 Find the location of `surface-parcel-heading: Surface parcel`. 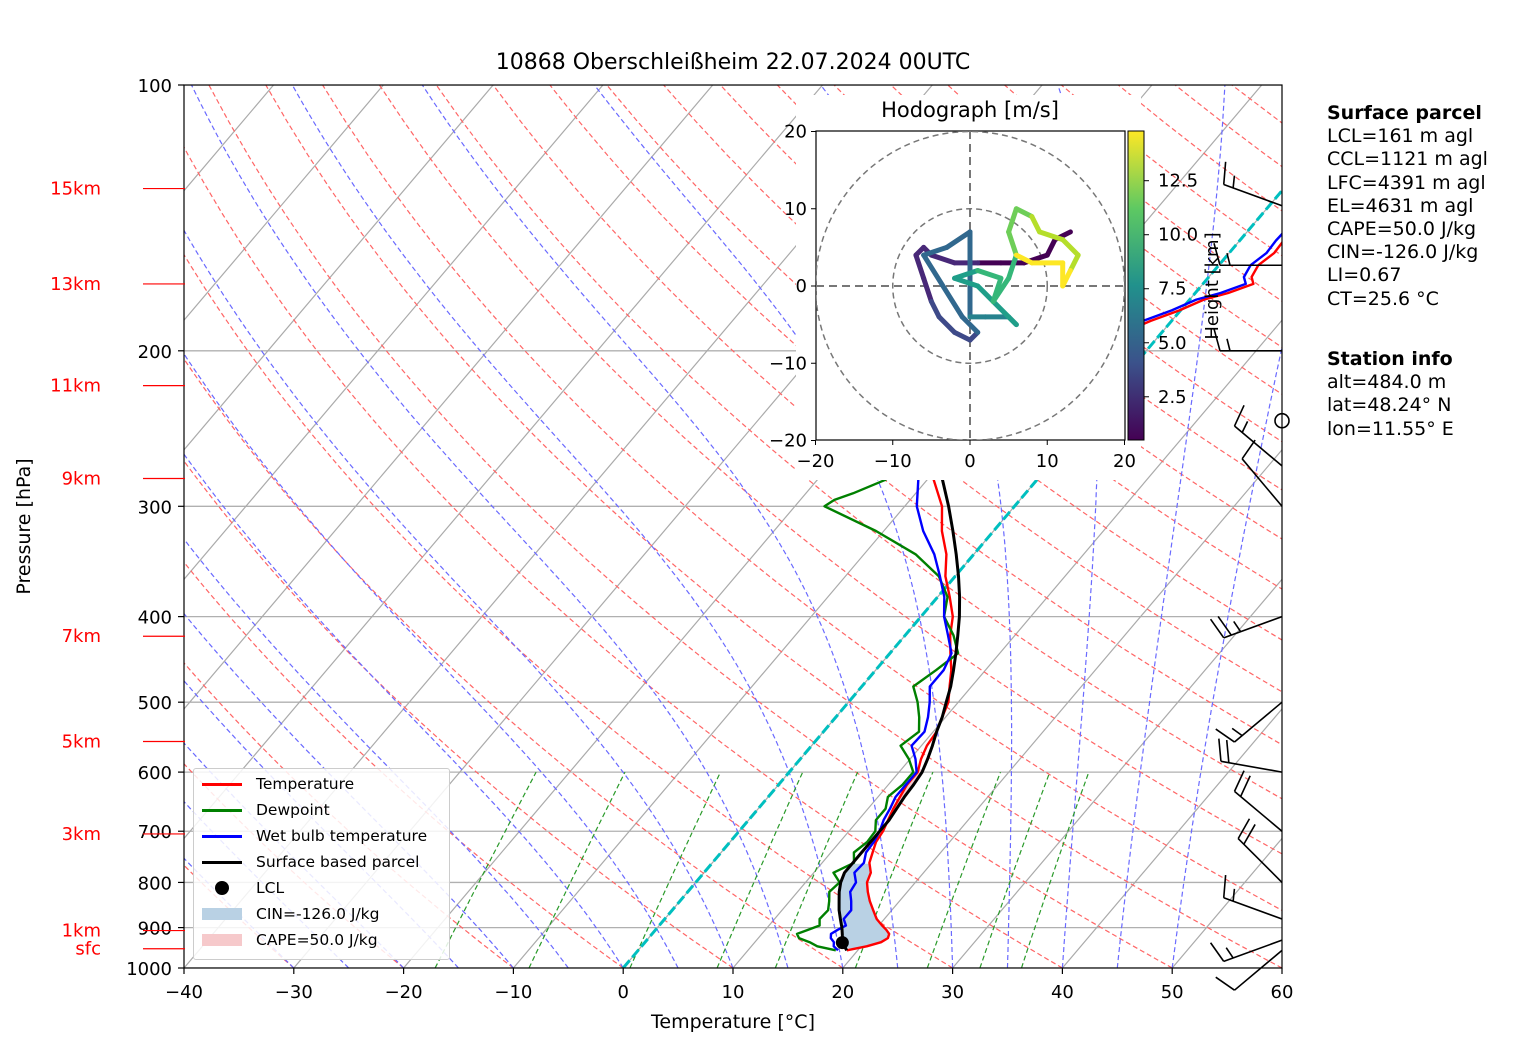

surface-parcel-heading: Surface parcel is located at coordinates (1404, 113).